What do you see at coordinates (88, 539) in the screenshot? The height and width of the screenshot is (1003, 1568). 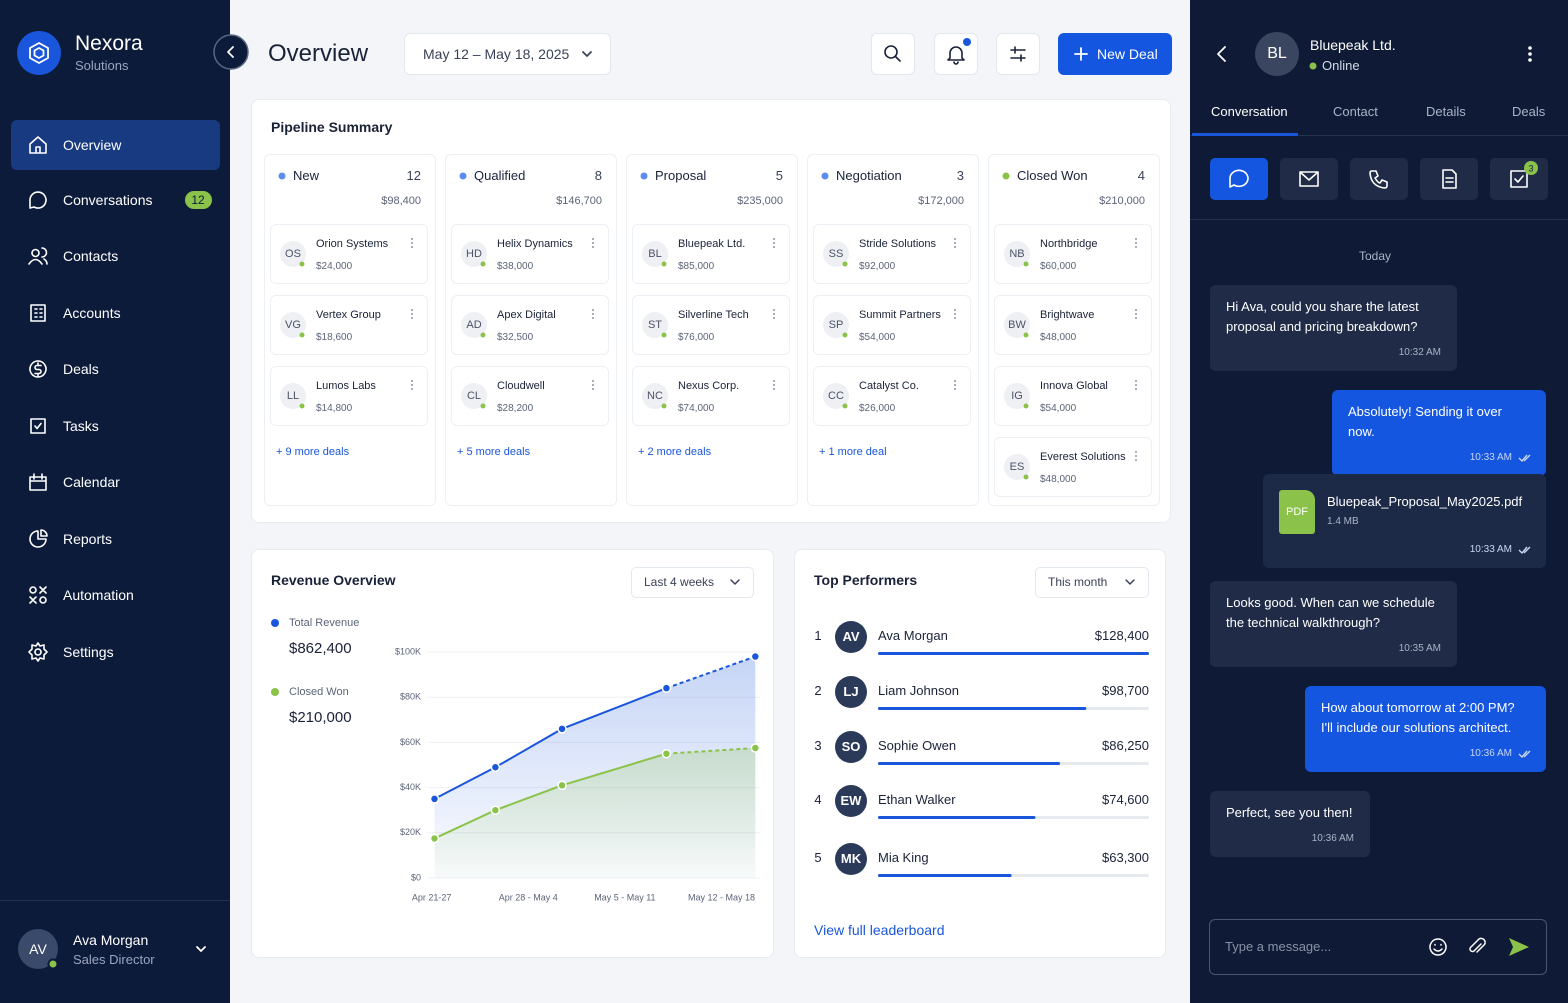 I see `nav-label: Reports` at bounding box center [88, 539].